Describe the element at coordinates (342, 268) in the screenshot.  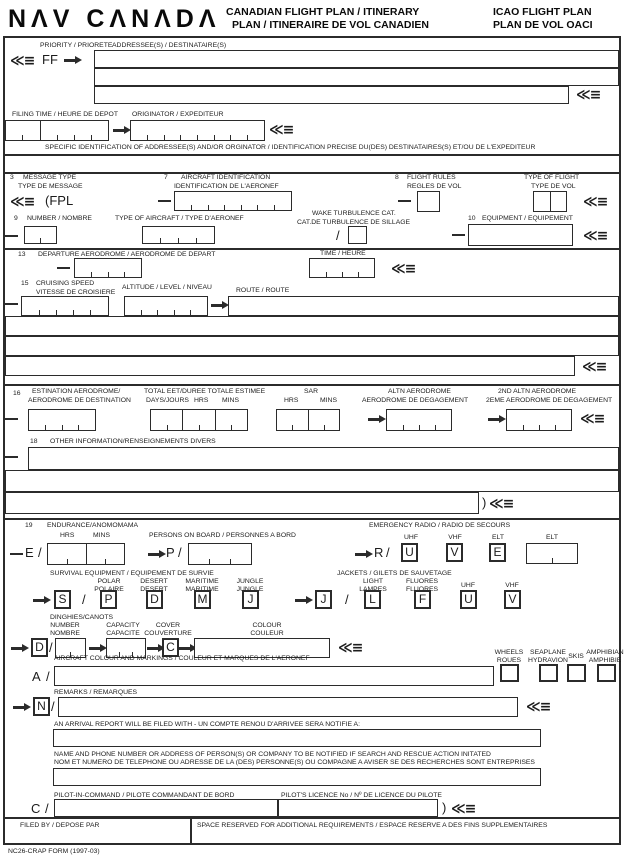
I see `time-field` at that location.